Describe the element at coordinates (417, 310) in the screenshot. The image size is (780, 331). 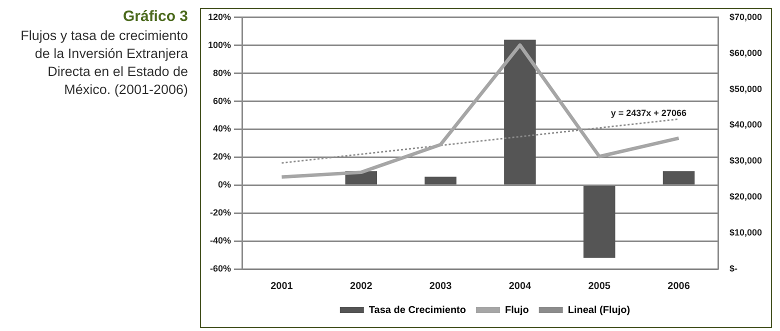
I see `legend-label: Tasa de Crecimiento` at that location.